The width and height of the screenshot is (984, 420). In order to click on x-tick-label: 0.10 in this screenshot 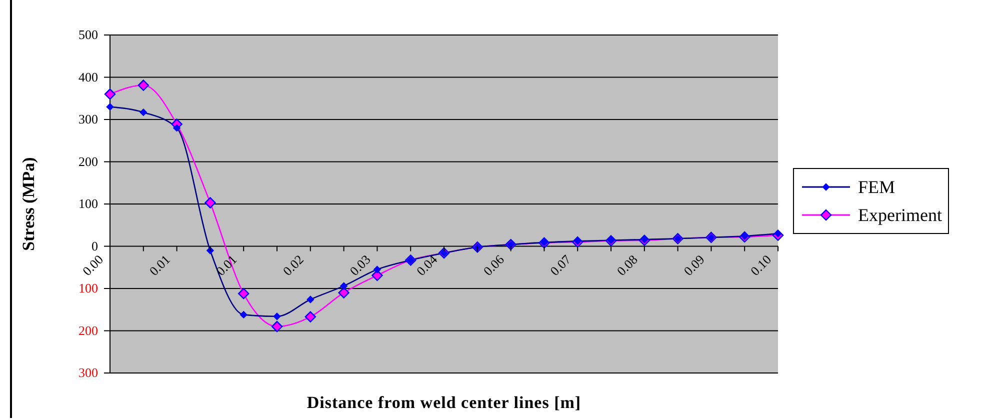, I will do `click(760, 265)`.